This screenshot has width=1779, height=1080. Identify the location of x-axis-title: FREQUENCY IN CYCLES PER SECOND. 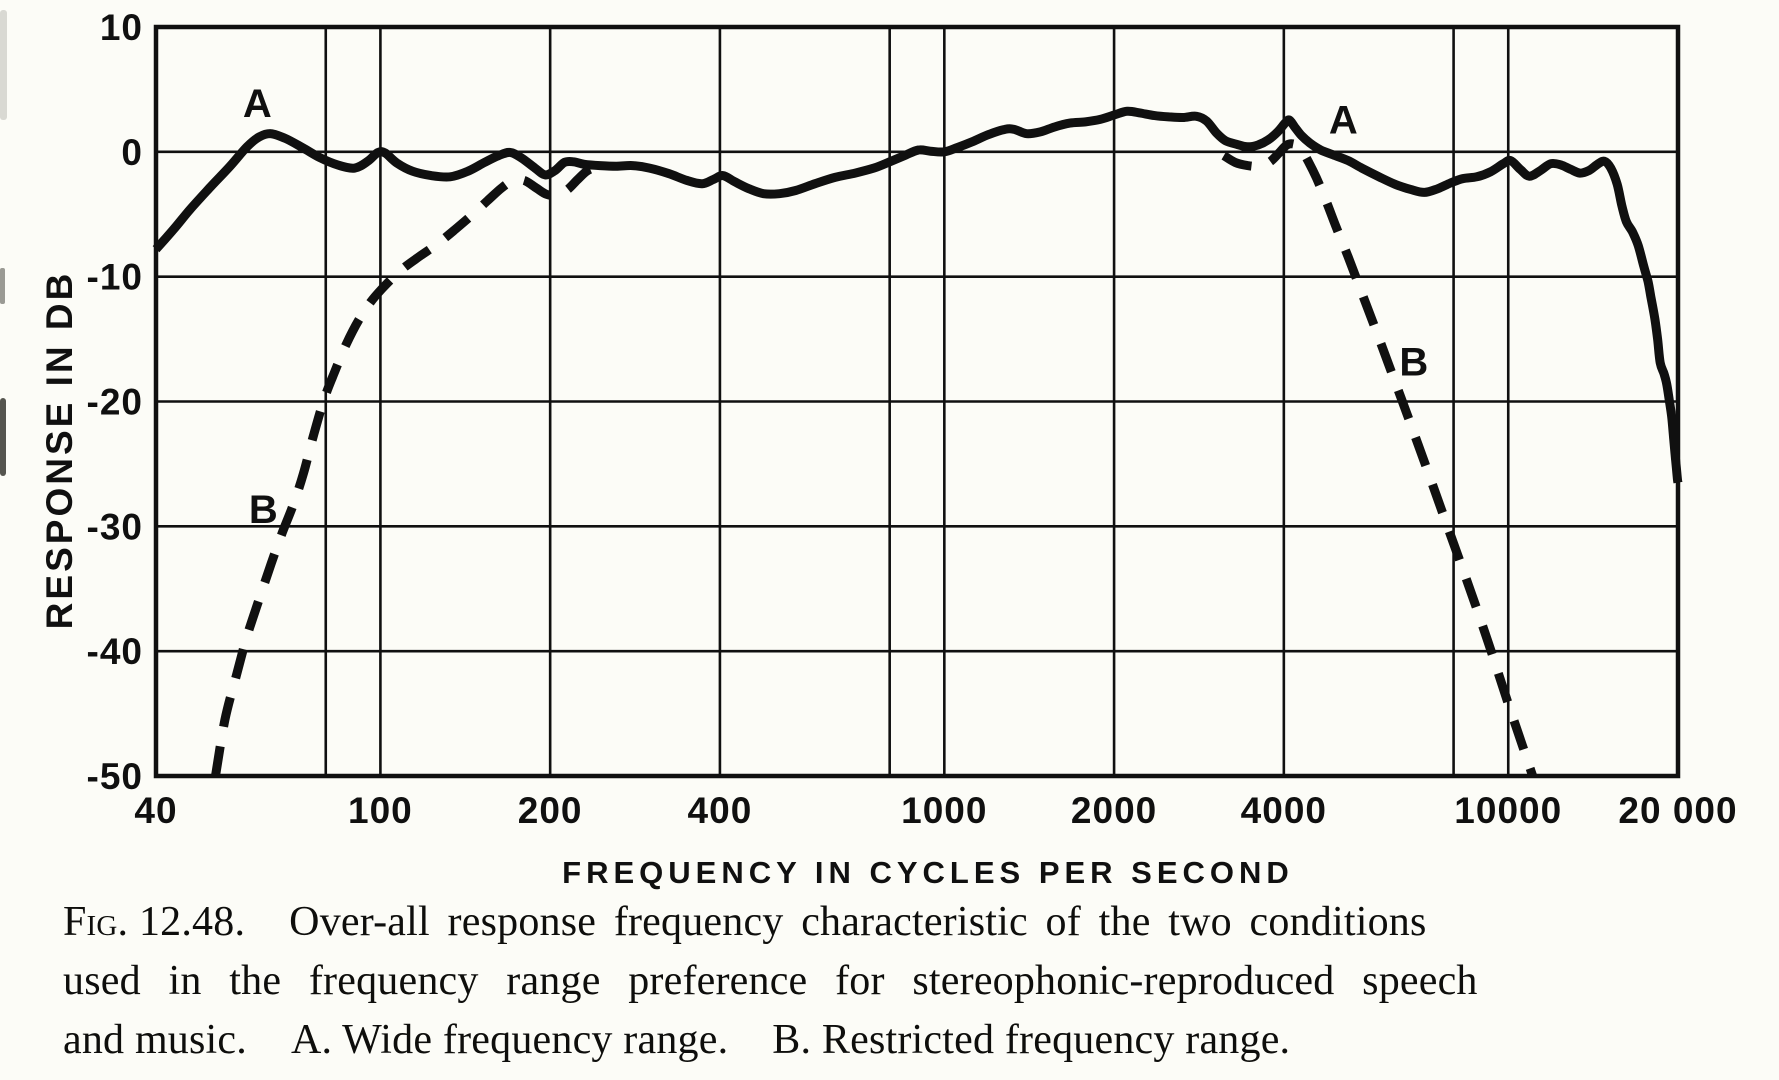
(928, 872).